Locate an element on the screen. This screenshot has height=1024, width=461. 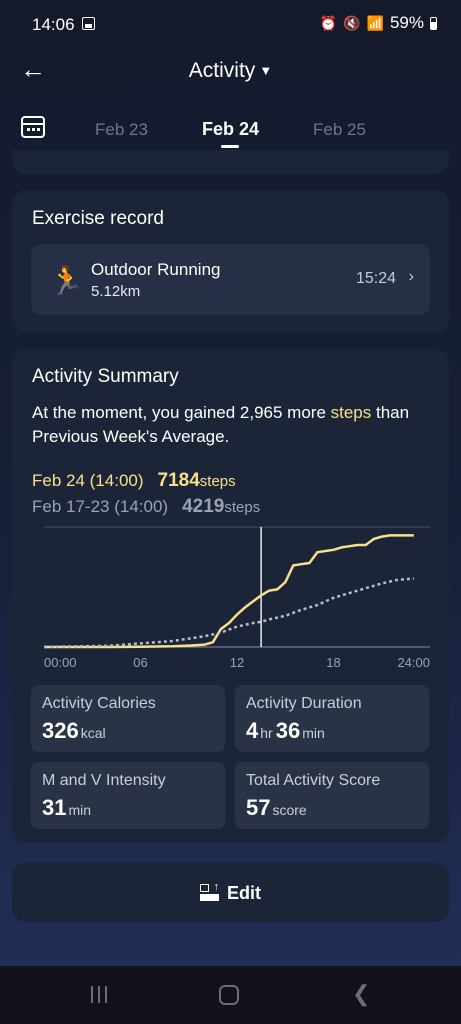
x-tick-label: 06 is located at coordinates (140, 662).